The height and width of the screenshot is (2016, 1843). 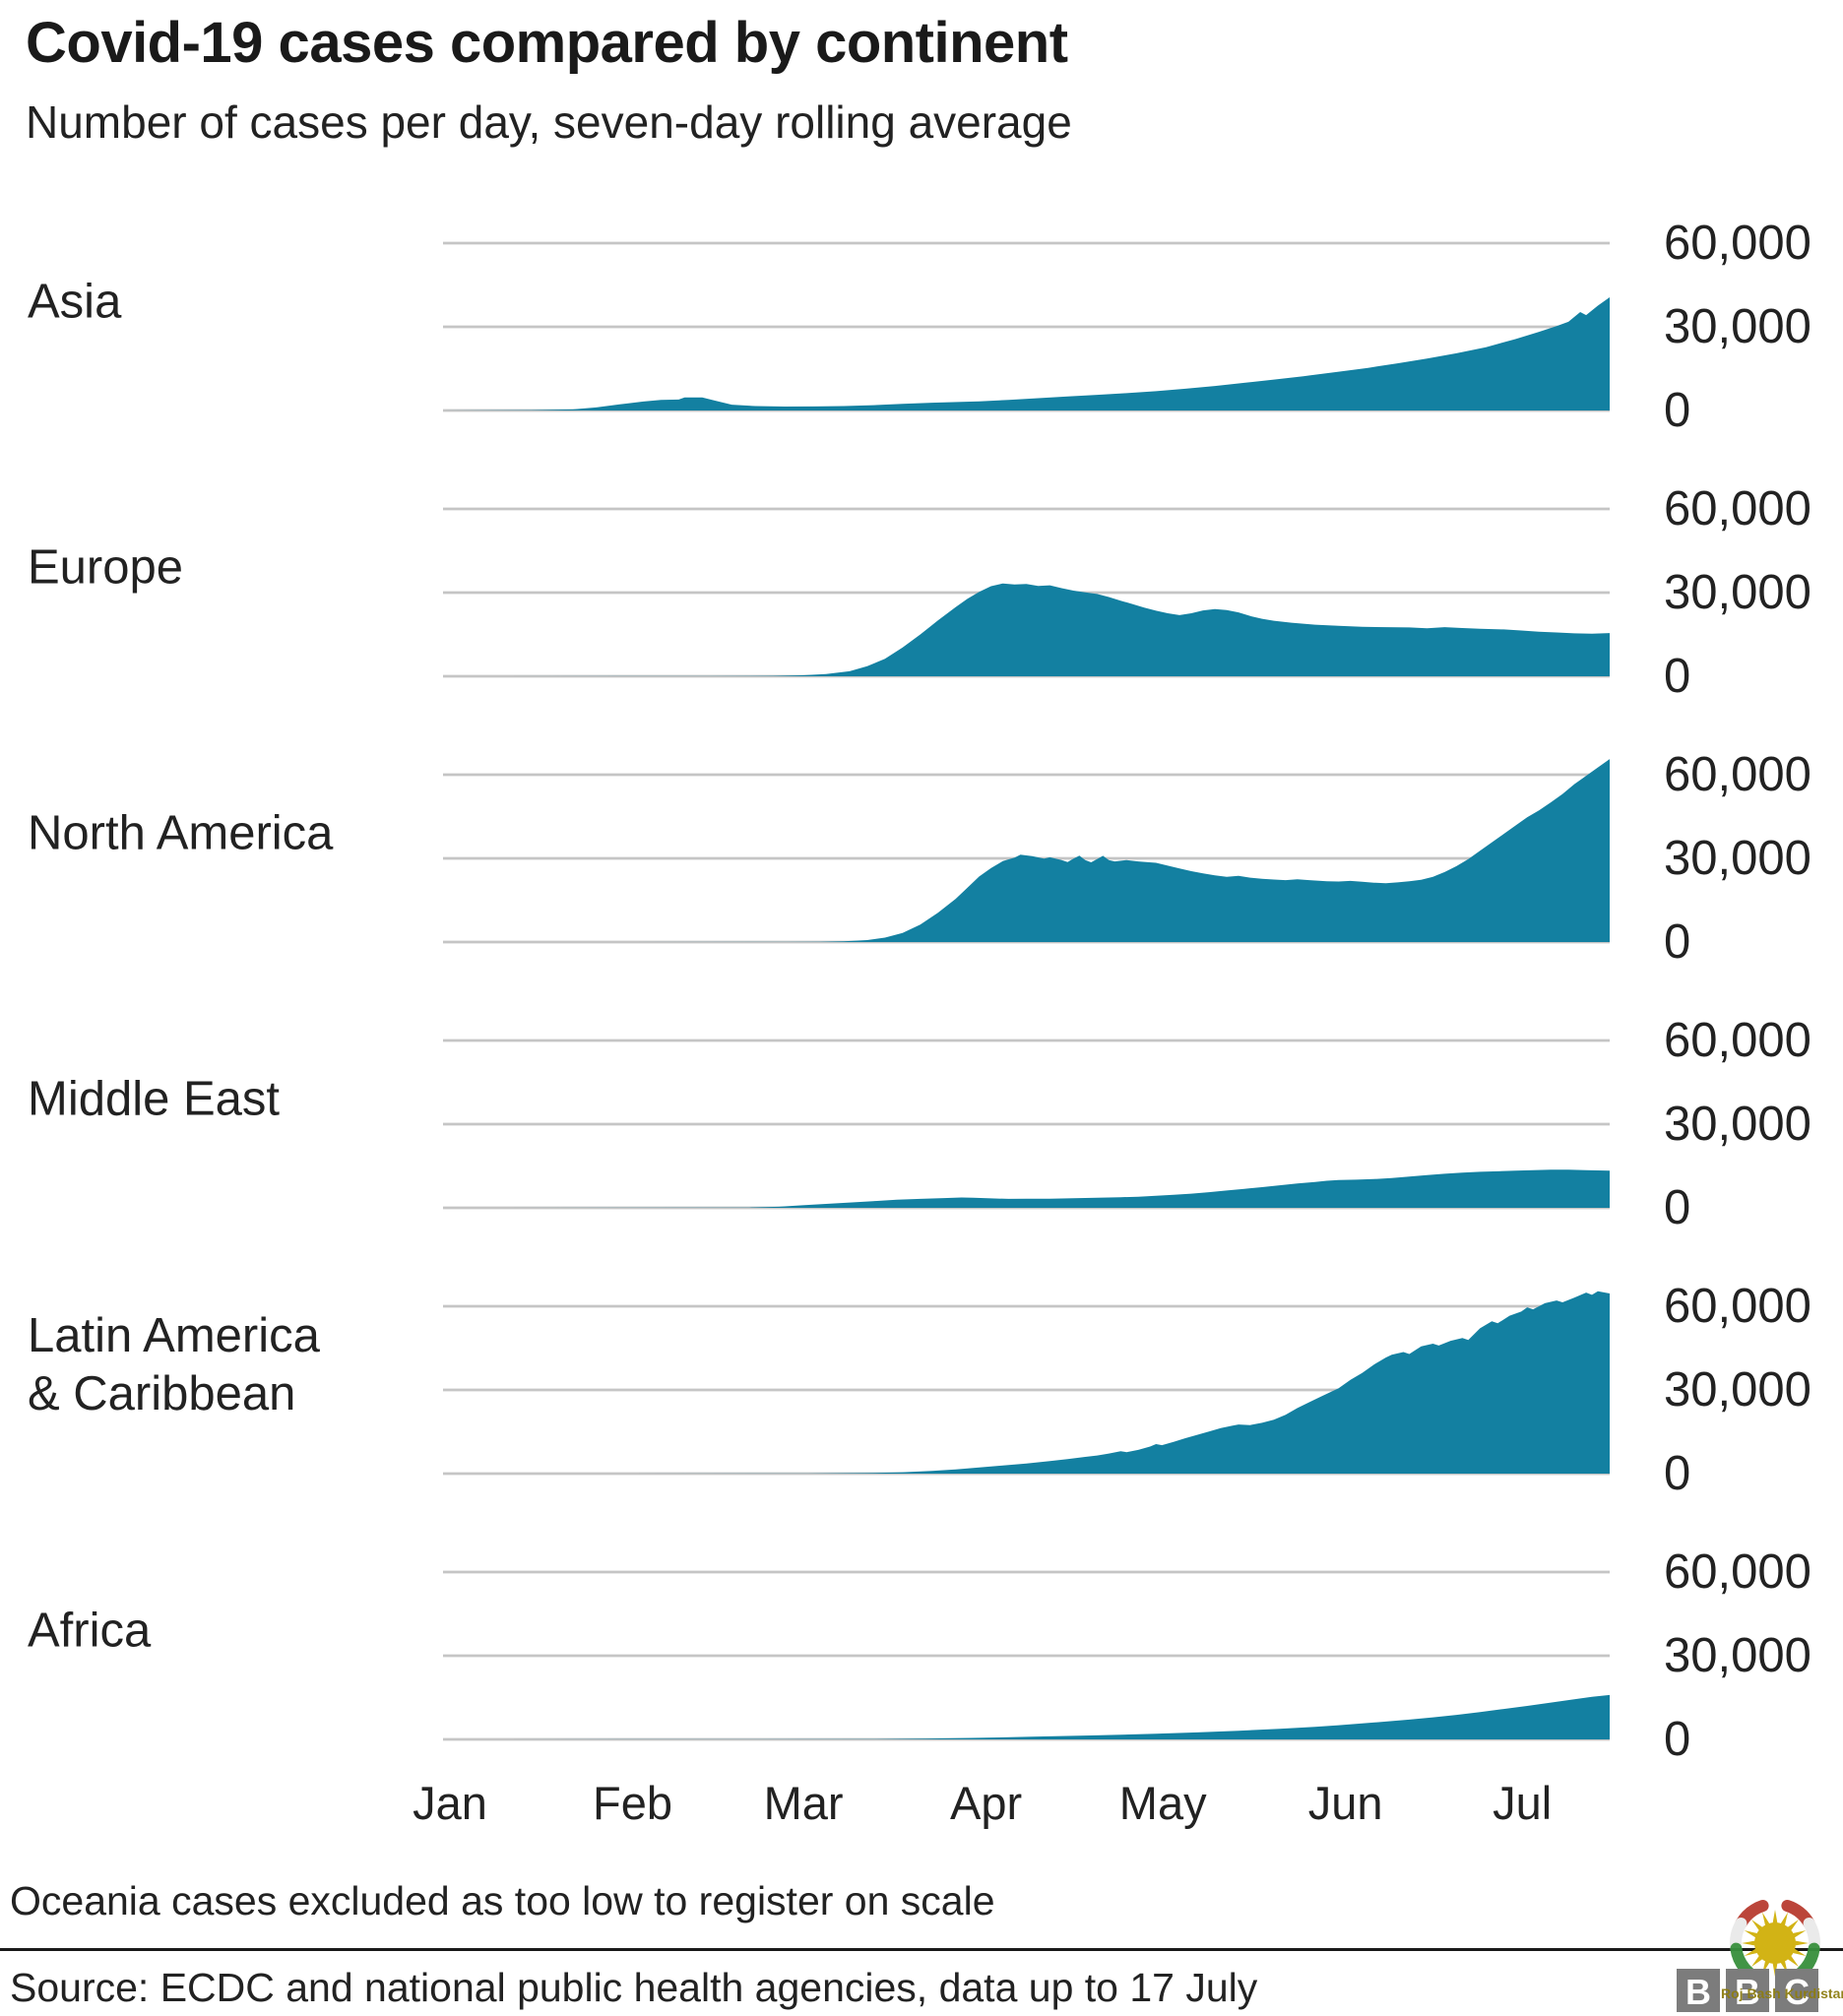 I want to click on panel-label-asia: Asia, so click(x=75, y=302).